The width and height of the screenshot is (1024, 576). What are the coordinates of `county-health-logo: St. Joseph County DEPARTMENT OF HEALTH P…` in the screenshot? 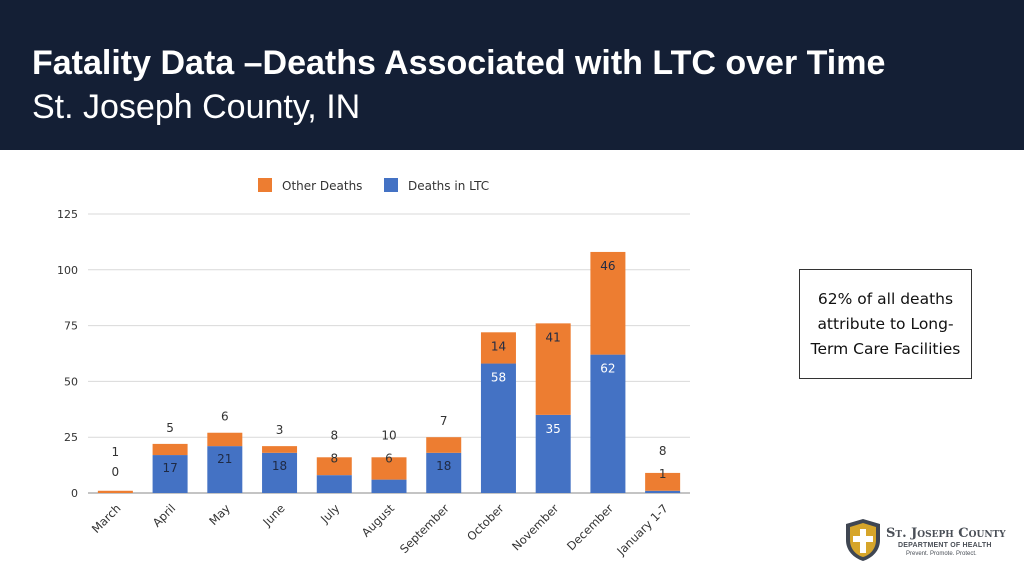 It's located at (931, 542).